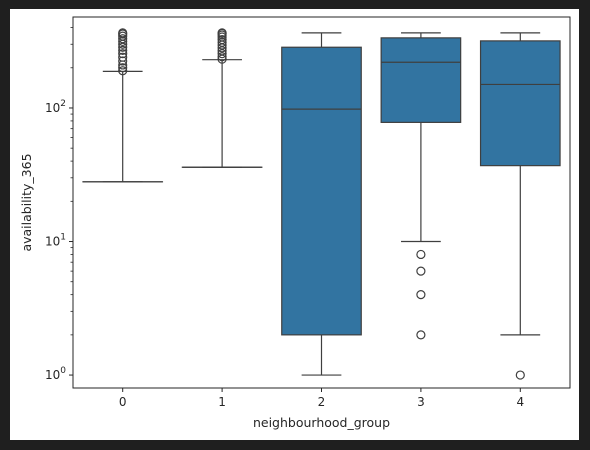  What do you see at coordinates (520, 402) in the screenshot?
I see `x-tick-label: 4` at bounding box center [520, 402].